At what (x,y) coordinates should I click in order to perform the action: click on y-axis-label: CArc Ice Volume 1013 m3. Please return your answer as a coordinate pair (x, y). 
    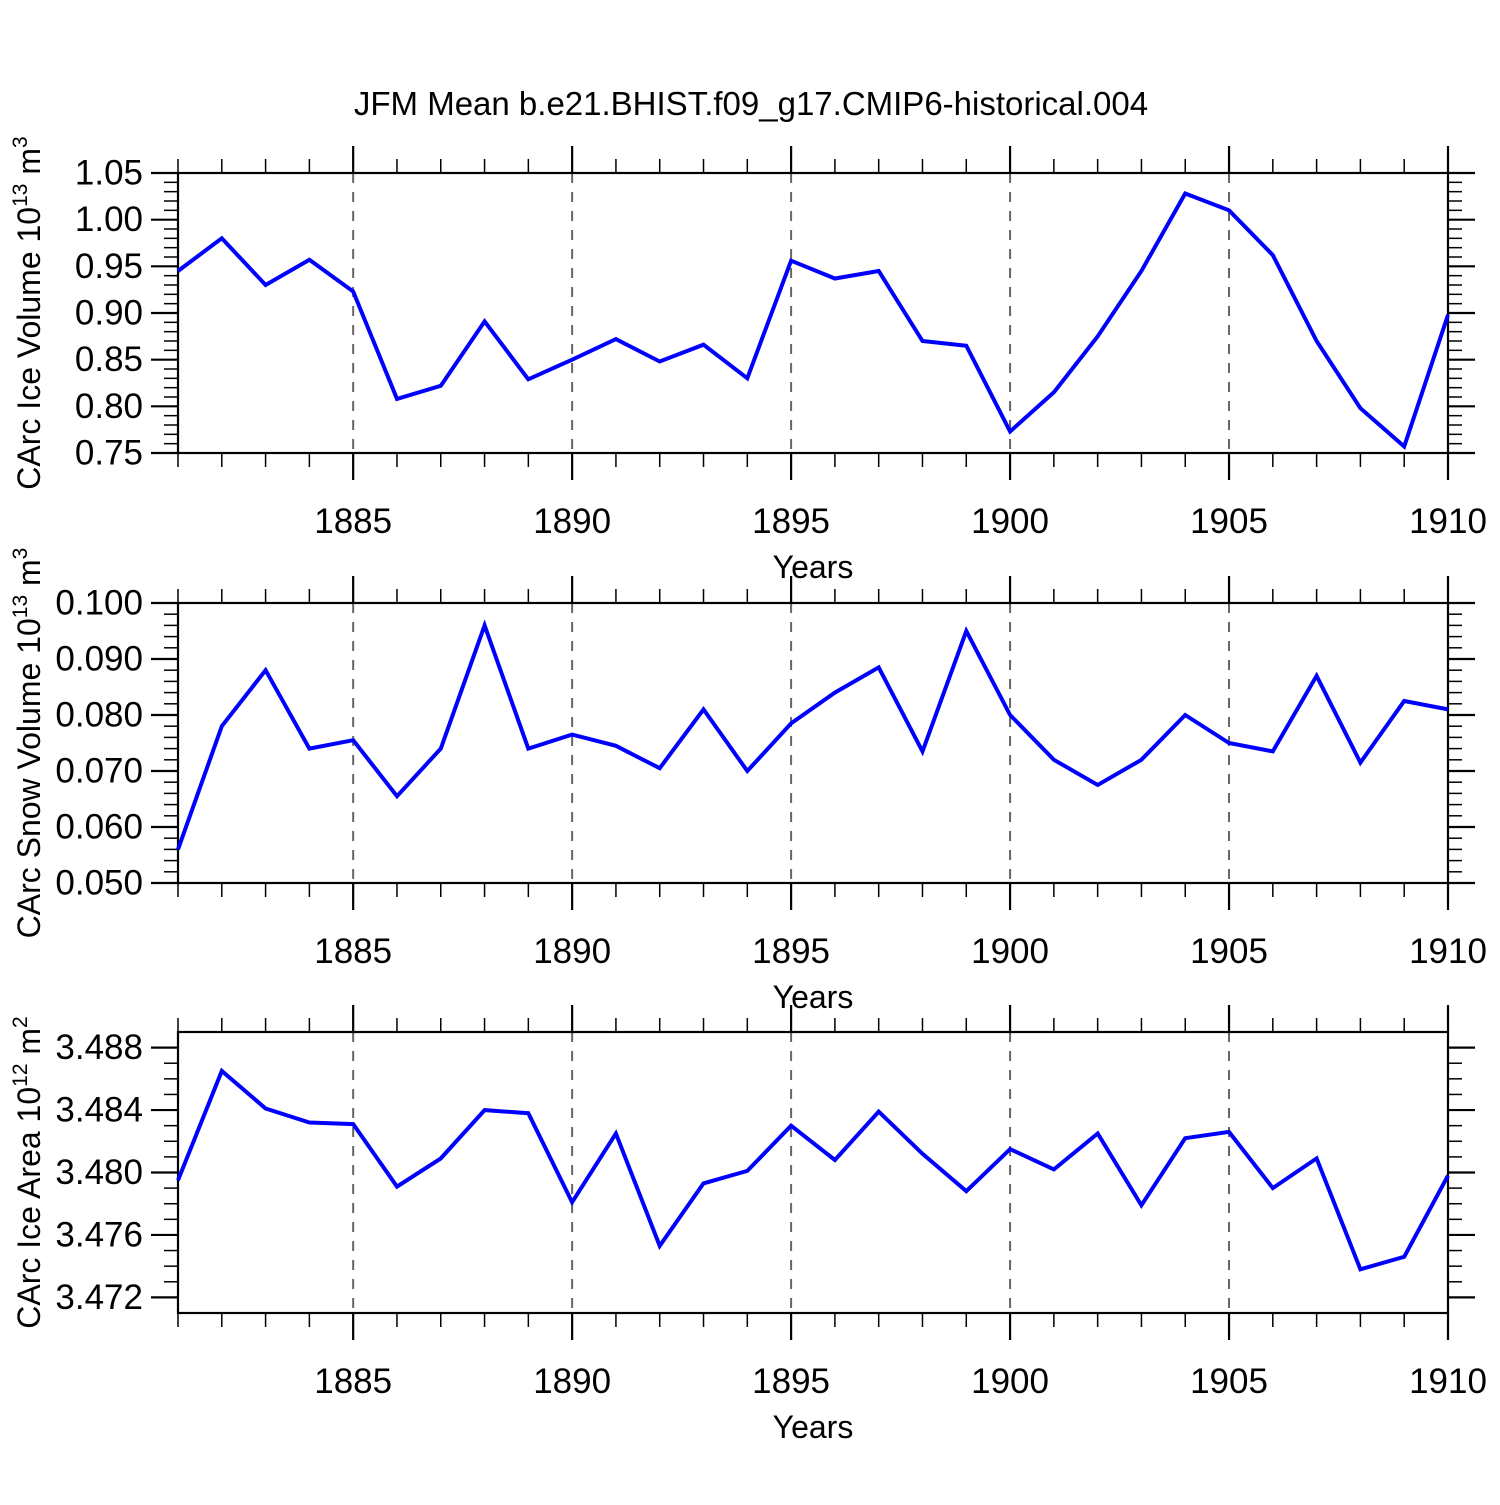
    Looking at the image, I should click on (28, 312).